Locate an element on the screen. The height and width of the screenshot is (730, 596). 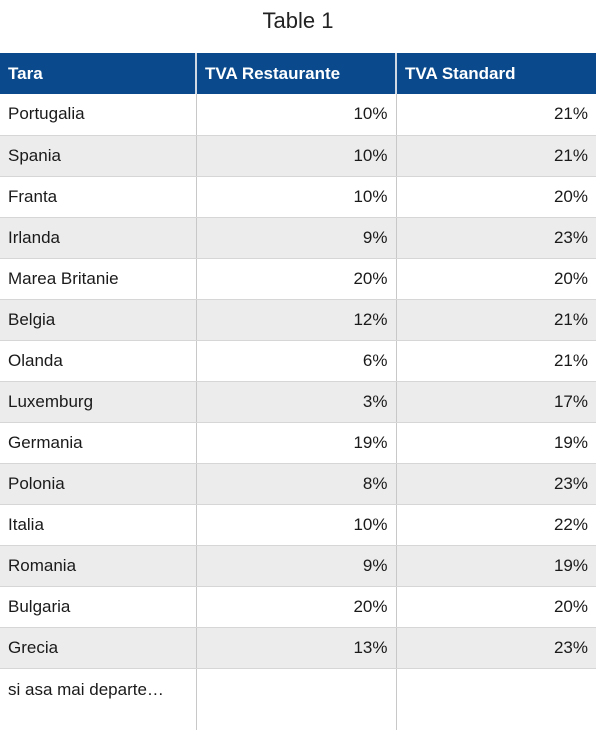
column-header-standard-vat: TVA Standard is located at coordinates (496, 73).